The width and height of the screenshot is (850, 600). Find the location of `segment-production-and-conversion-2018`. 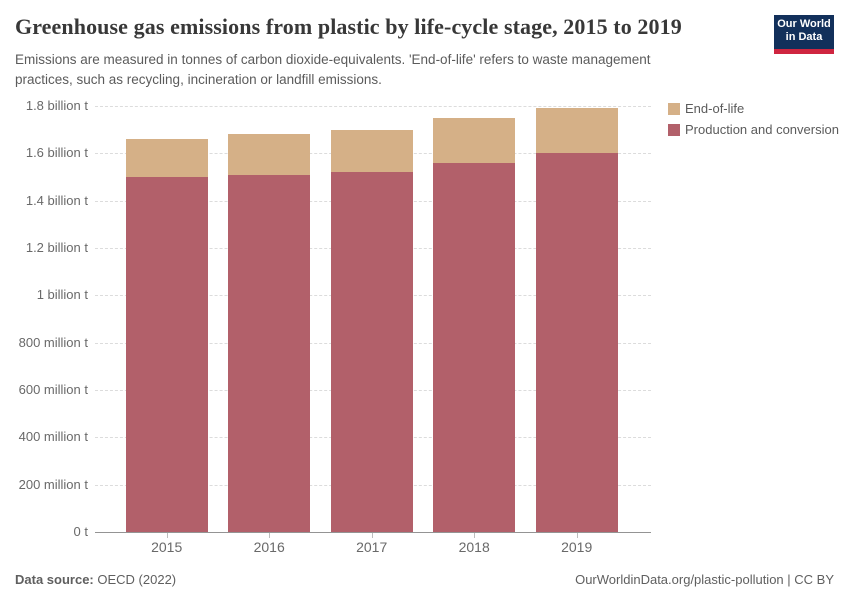

segment-production-and-conversion-2018 is located at coordinates (474, 347).